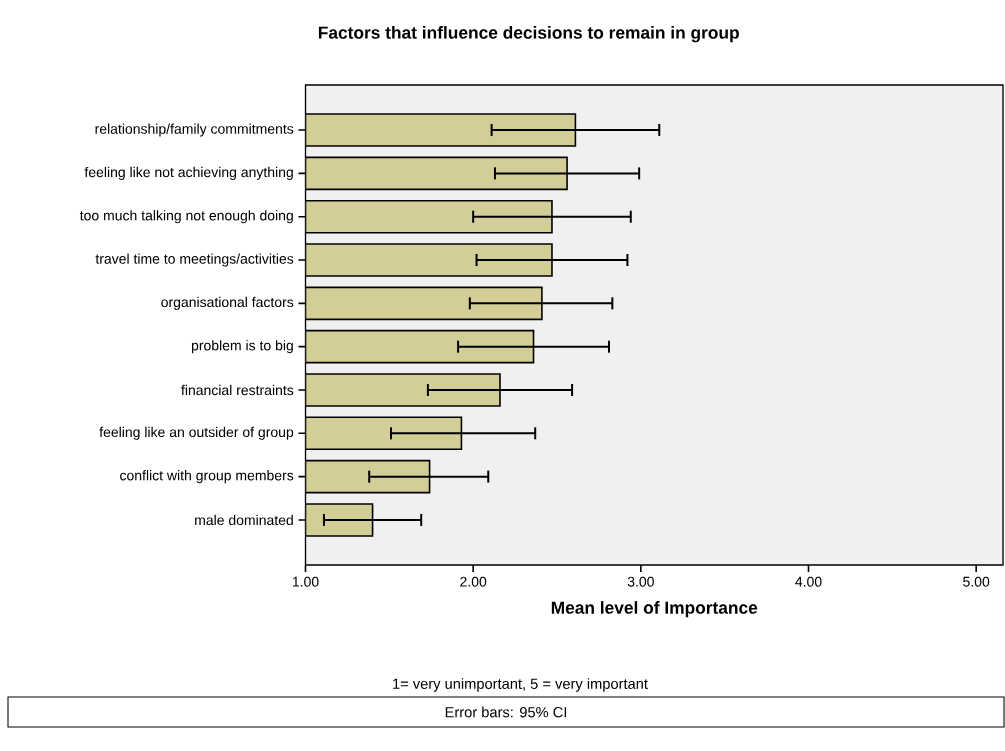 The width and height of the screenshot is (1005, 751). I want to click on x-tick-label: 2.00, so click(473, 581).